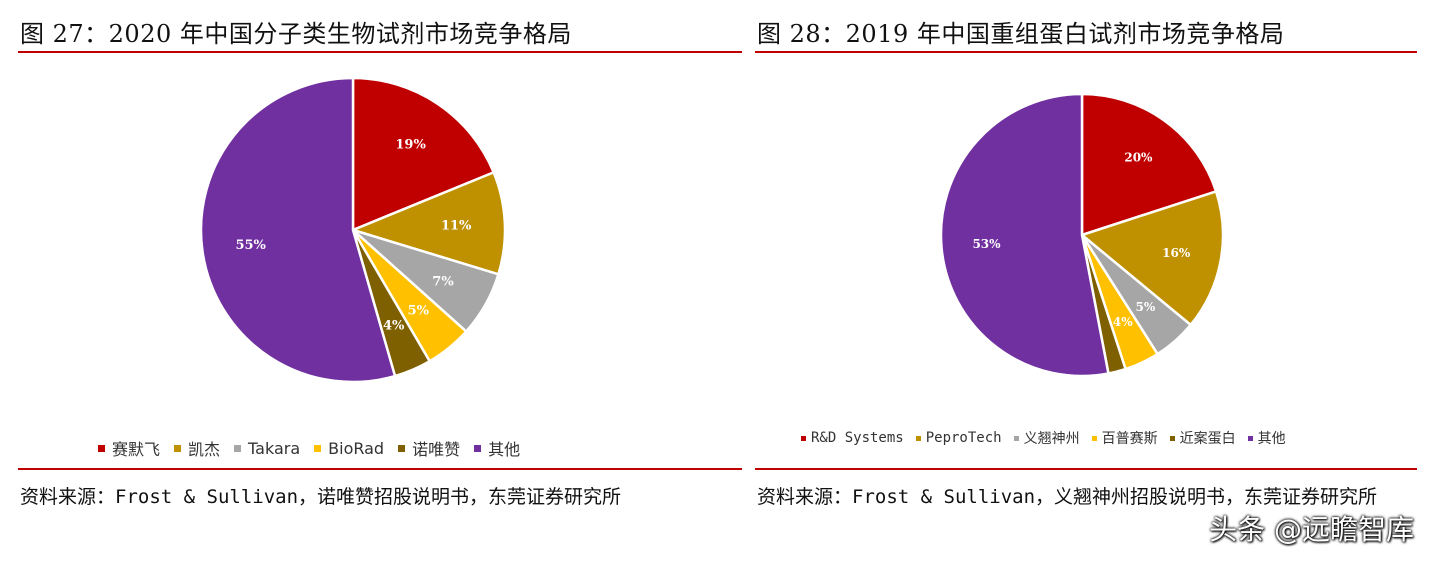 This screenshot has height=564, width=1430. What do you see at coordinates (1138, 158) in the screenshot?
I see `pie-data-label-0: 20%` at bounding box center [1138, 158].